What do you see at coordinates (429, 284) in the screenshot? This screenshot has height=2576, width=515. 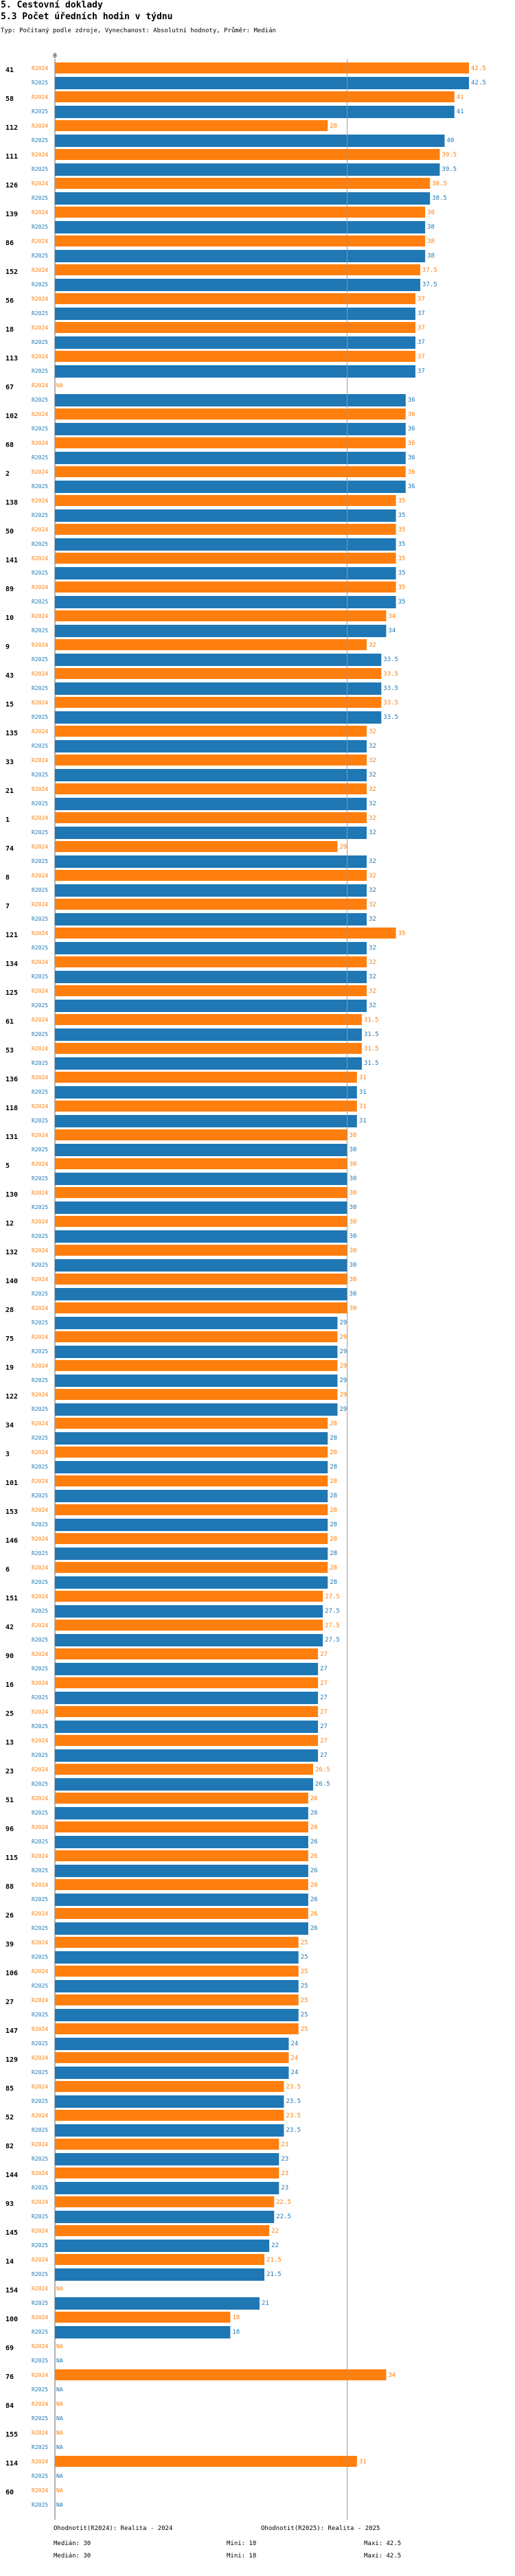 I see `value-label-r2025: 37.5` at bounding box center [429, 284].